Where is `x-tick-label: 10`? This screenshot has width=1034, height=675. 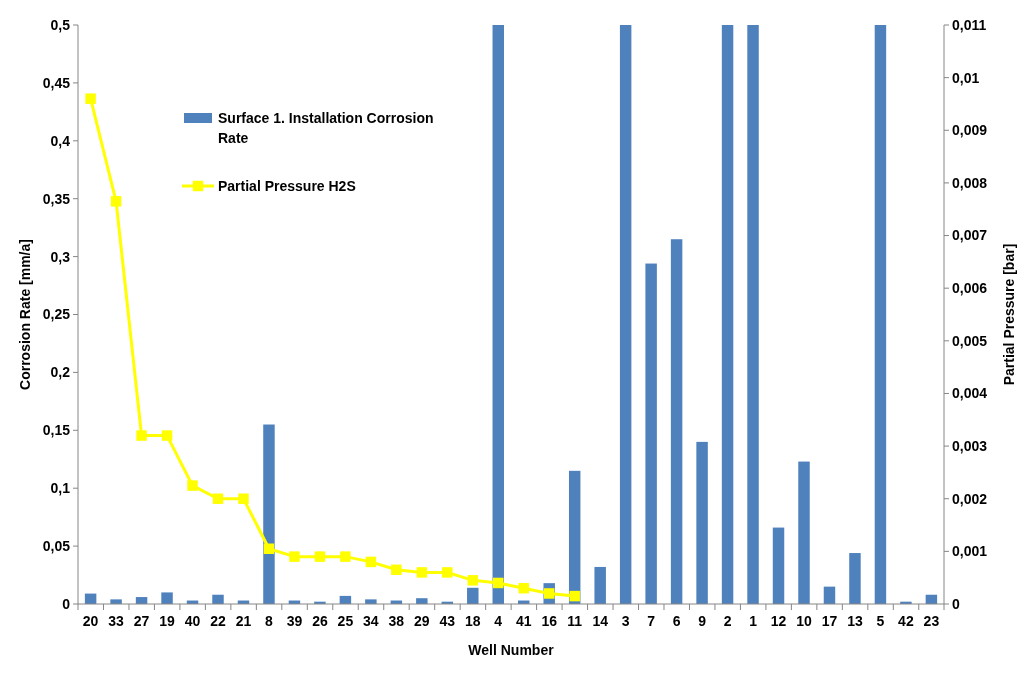
x-tick-label: 10 is located at coordinates (804, 621).